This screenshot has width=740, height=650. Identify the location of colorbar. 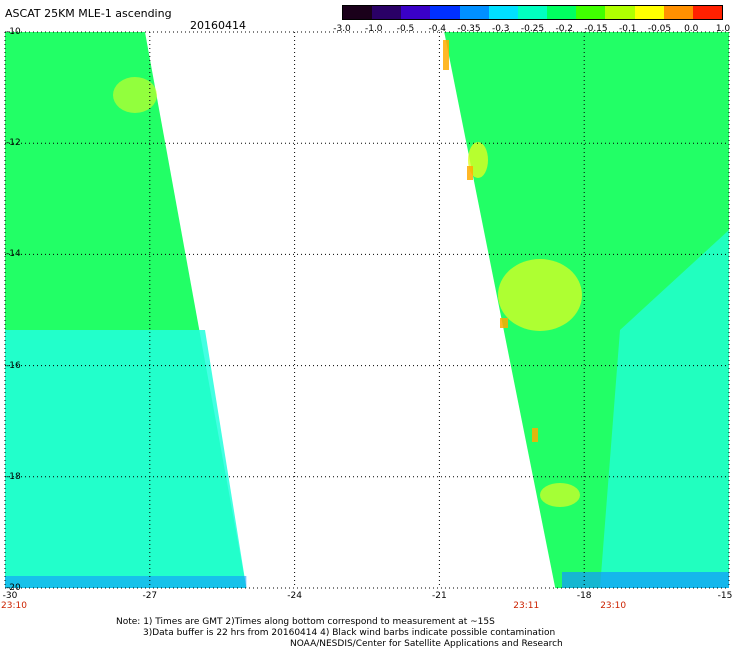
(532, 12).